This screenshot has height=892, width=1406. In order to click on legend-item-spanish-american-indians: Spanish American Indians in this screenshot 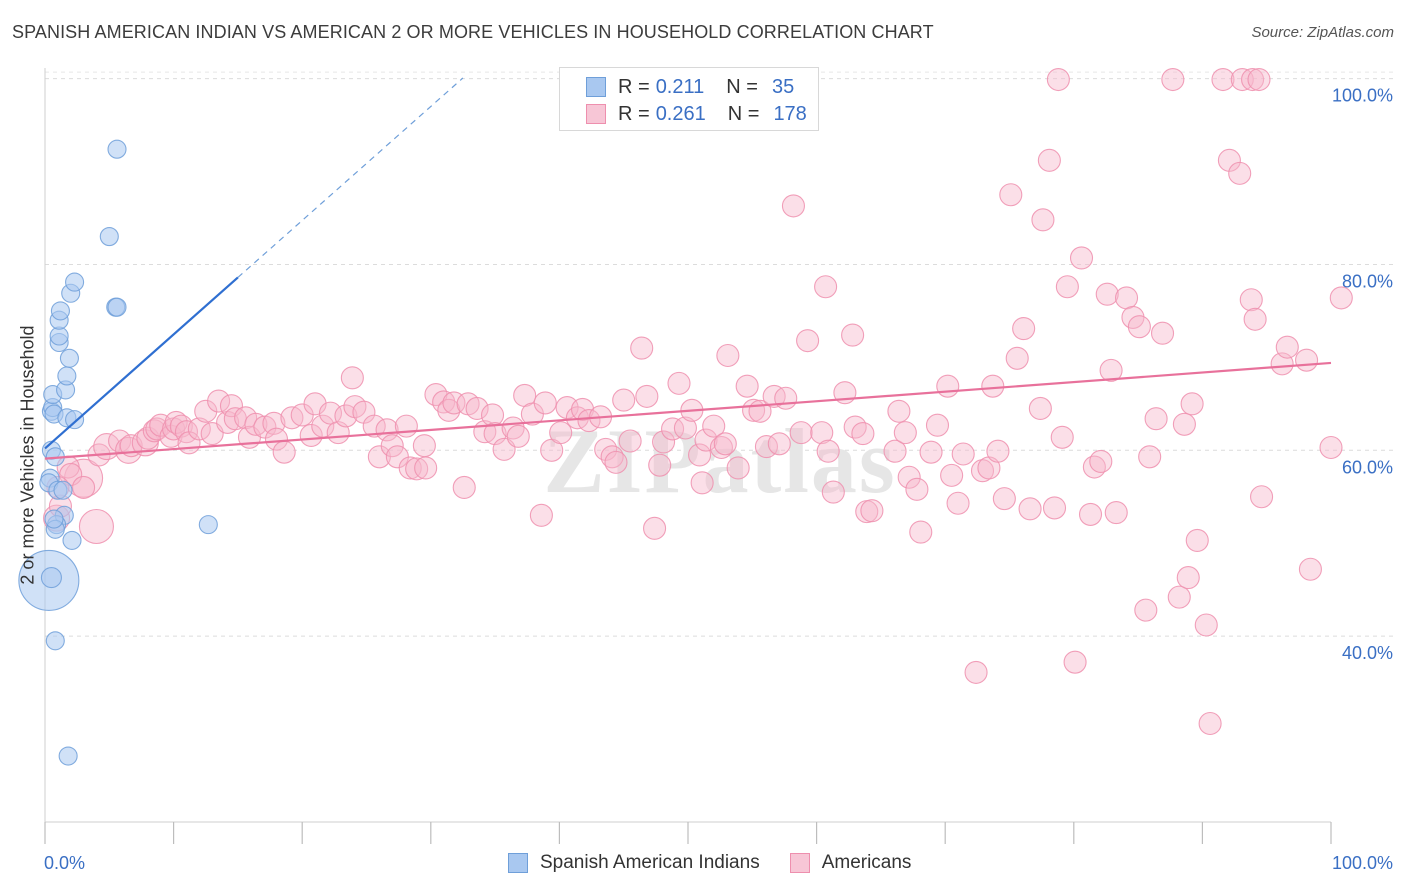, I will do `click(634, 863)`.